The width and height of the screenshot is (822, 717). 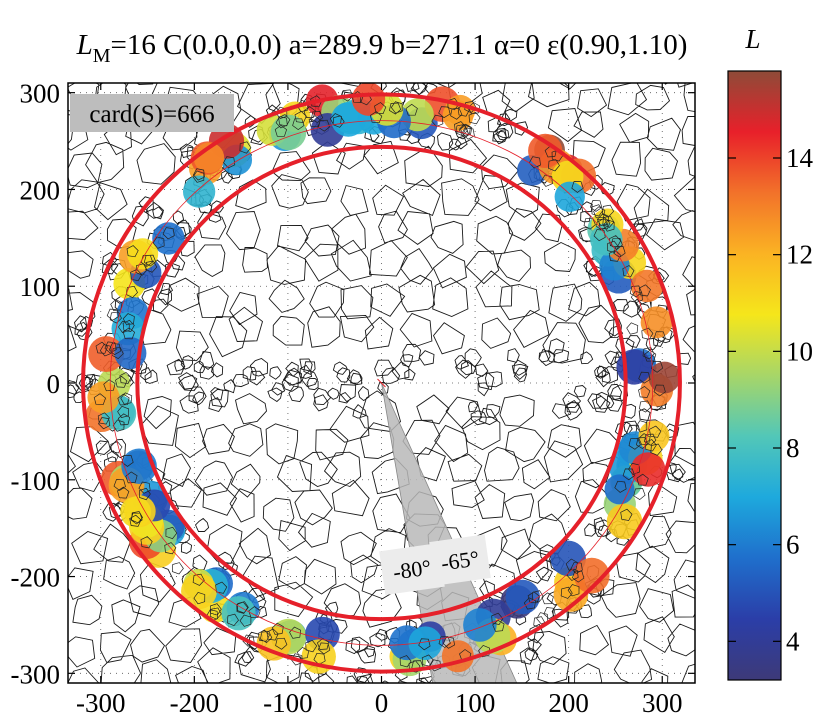 What do you see at coordinates (40, 190) in the screenshot?
I see `y-tick-label: 200` at bounding box center [40, 190].